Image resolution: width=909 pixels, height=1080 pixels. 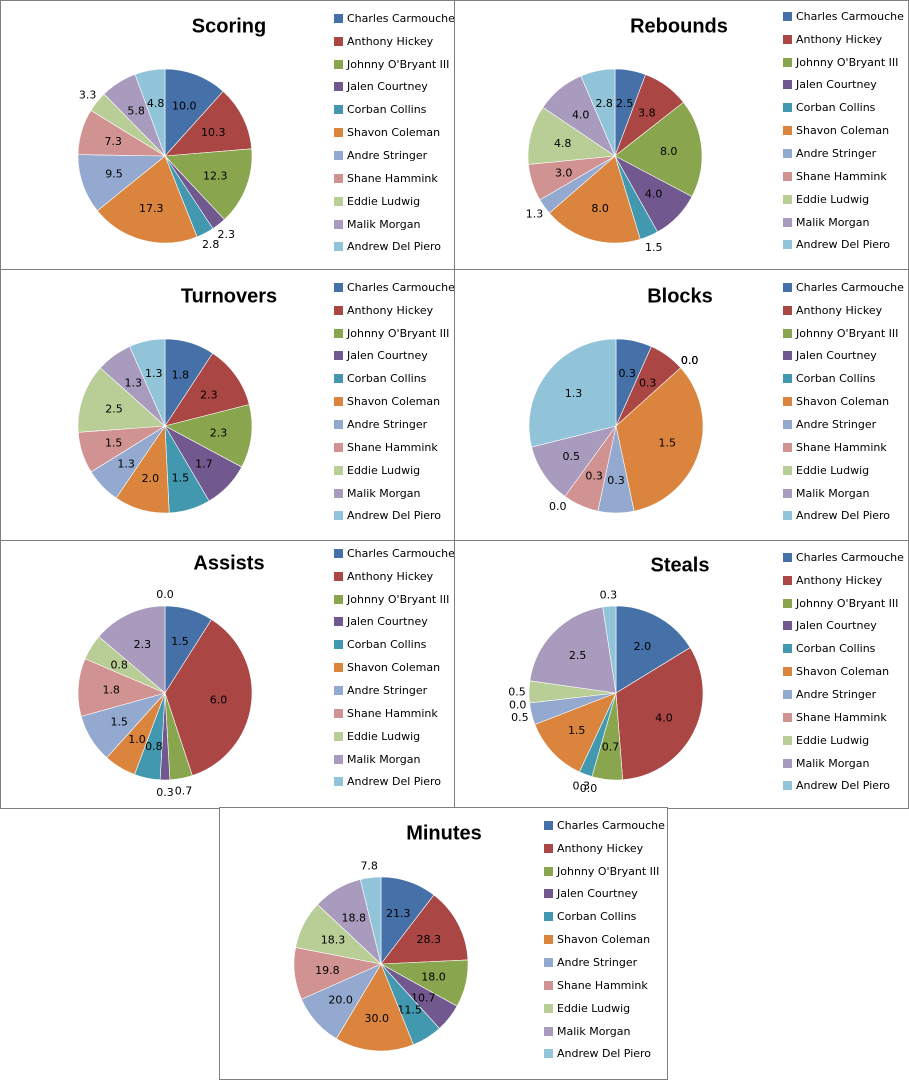 What do you see at coordinates (614, 161) in the screenshot?
I see `pie-chart-svg: 2.5 3.8 8.0 4.0 1.5 8.0 1.3 3.0 4.8 4.0 2.8` at bounding box center [614, 161].